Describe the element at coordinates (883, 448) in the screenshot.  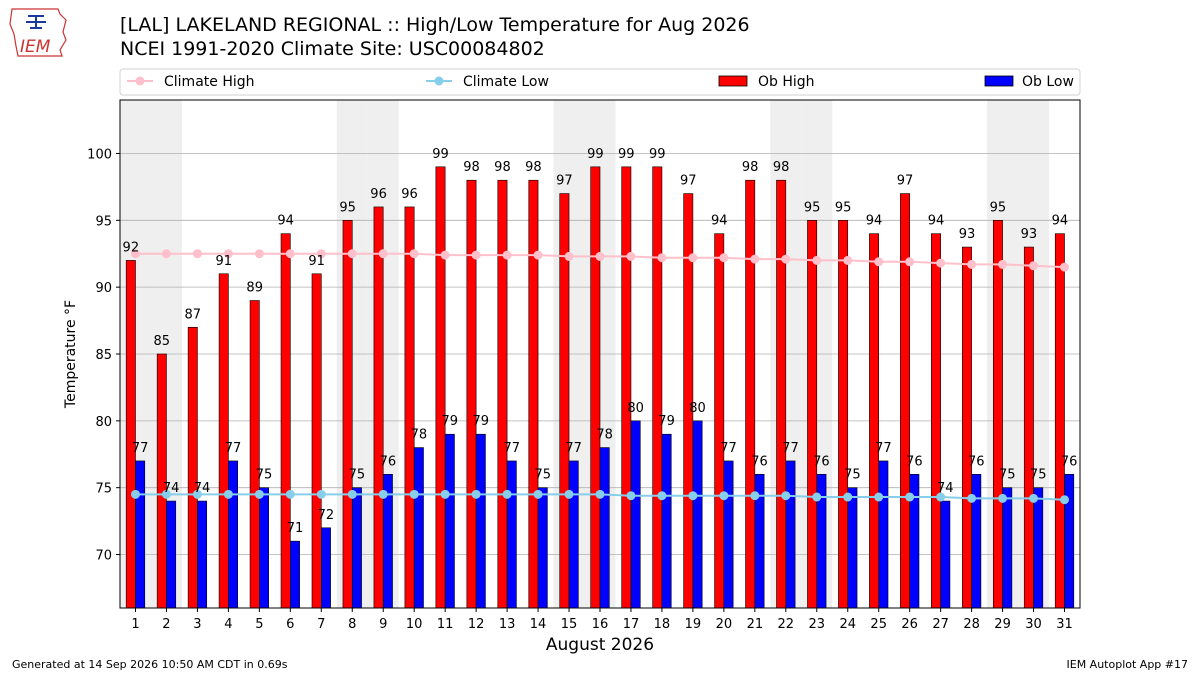
I see `ob-low-label-day-25: 77` at that location.